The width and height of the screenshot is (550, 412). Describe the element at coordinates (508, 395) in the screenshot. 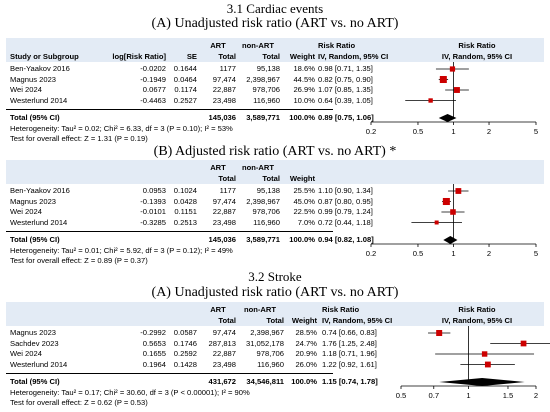

I see `x-tick-label: 1.5` at that location.